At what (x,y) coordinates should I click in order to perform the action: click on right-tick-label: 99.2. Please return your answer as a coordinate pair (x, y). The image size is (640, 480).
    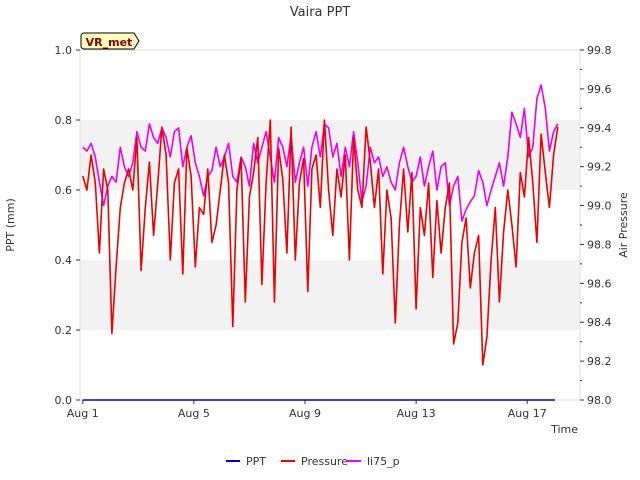
    Looking at the image, I should click on (599, 167).